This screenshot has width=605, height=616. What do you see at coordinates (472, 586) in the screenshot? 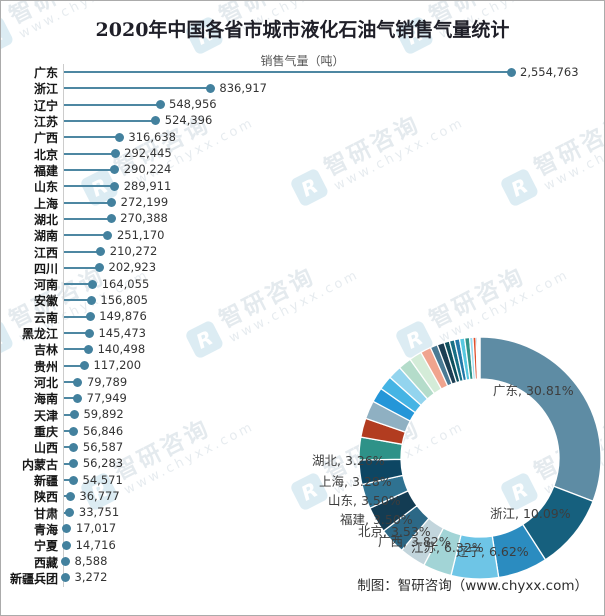
I see `footer-credit: 制图：智研咨询（www.chyxx.com）` at bounding box center [472, 586].